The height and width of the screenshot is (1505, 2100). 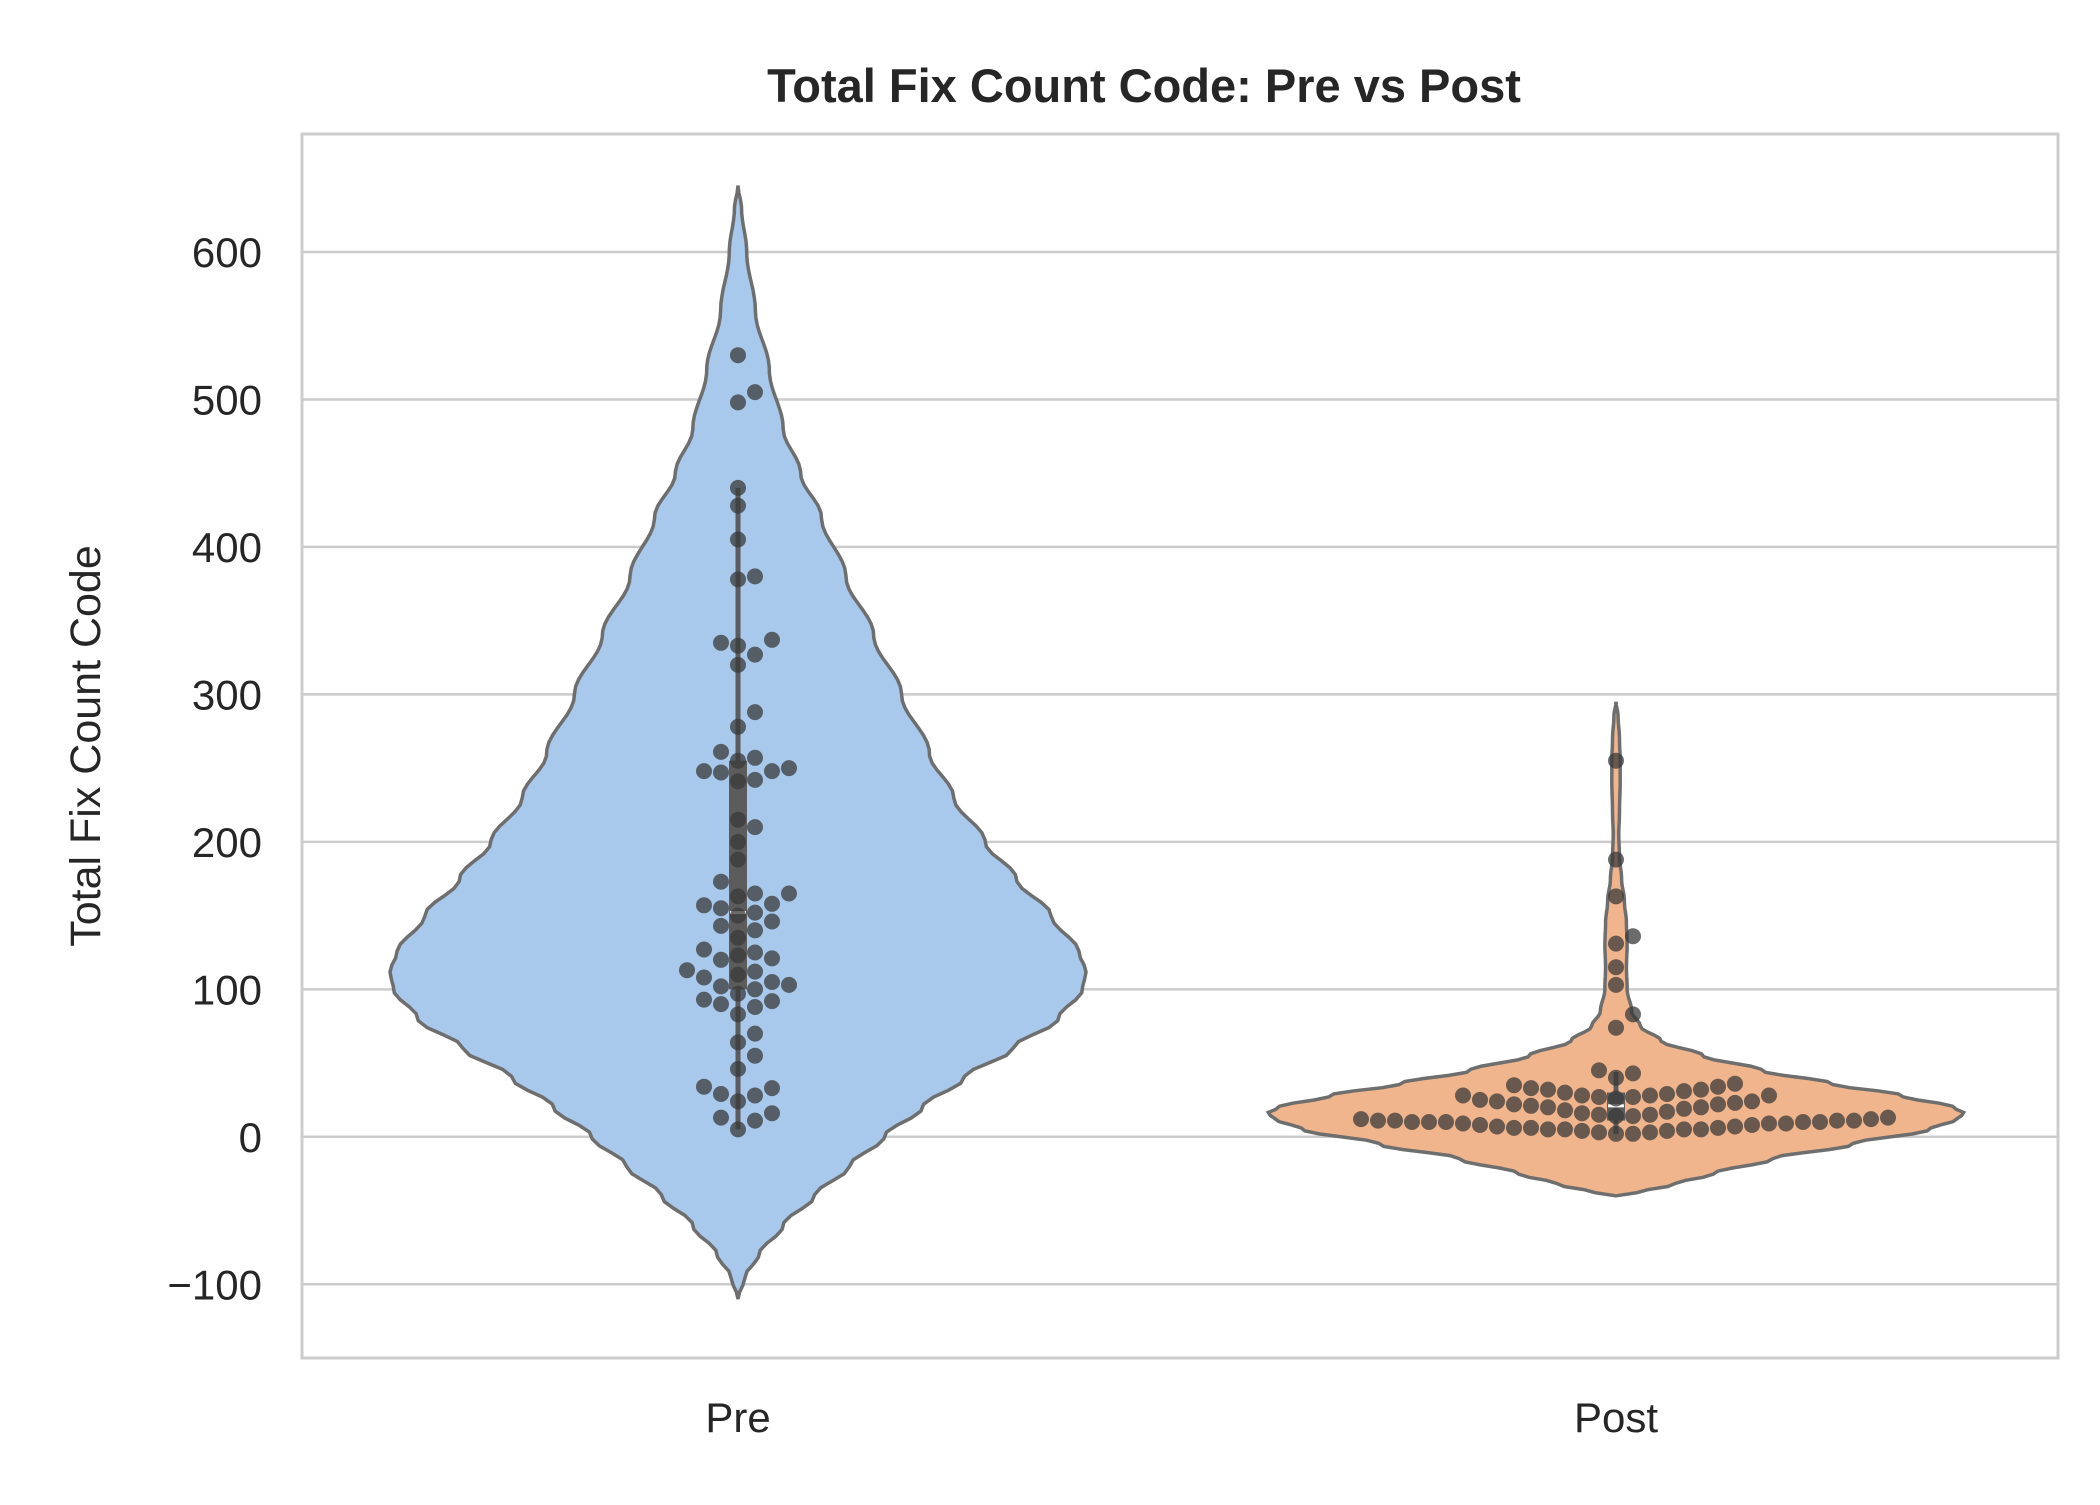 I want to click on y-tick-label: 200, so click(x=227, y=842).